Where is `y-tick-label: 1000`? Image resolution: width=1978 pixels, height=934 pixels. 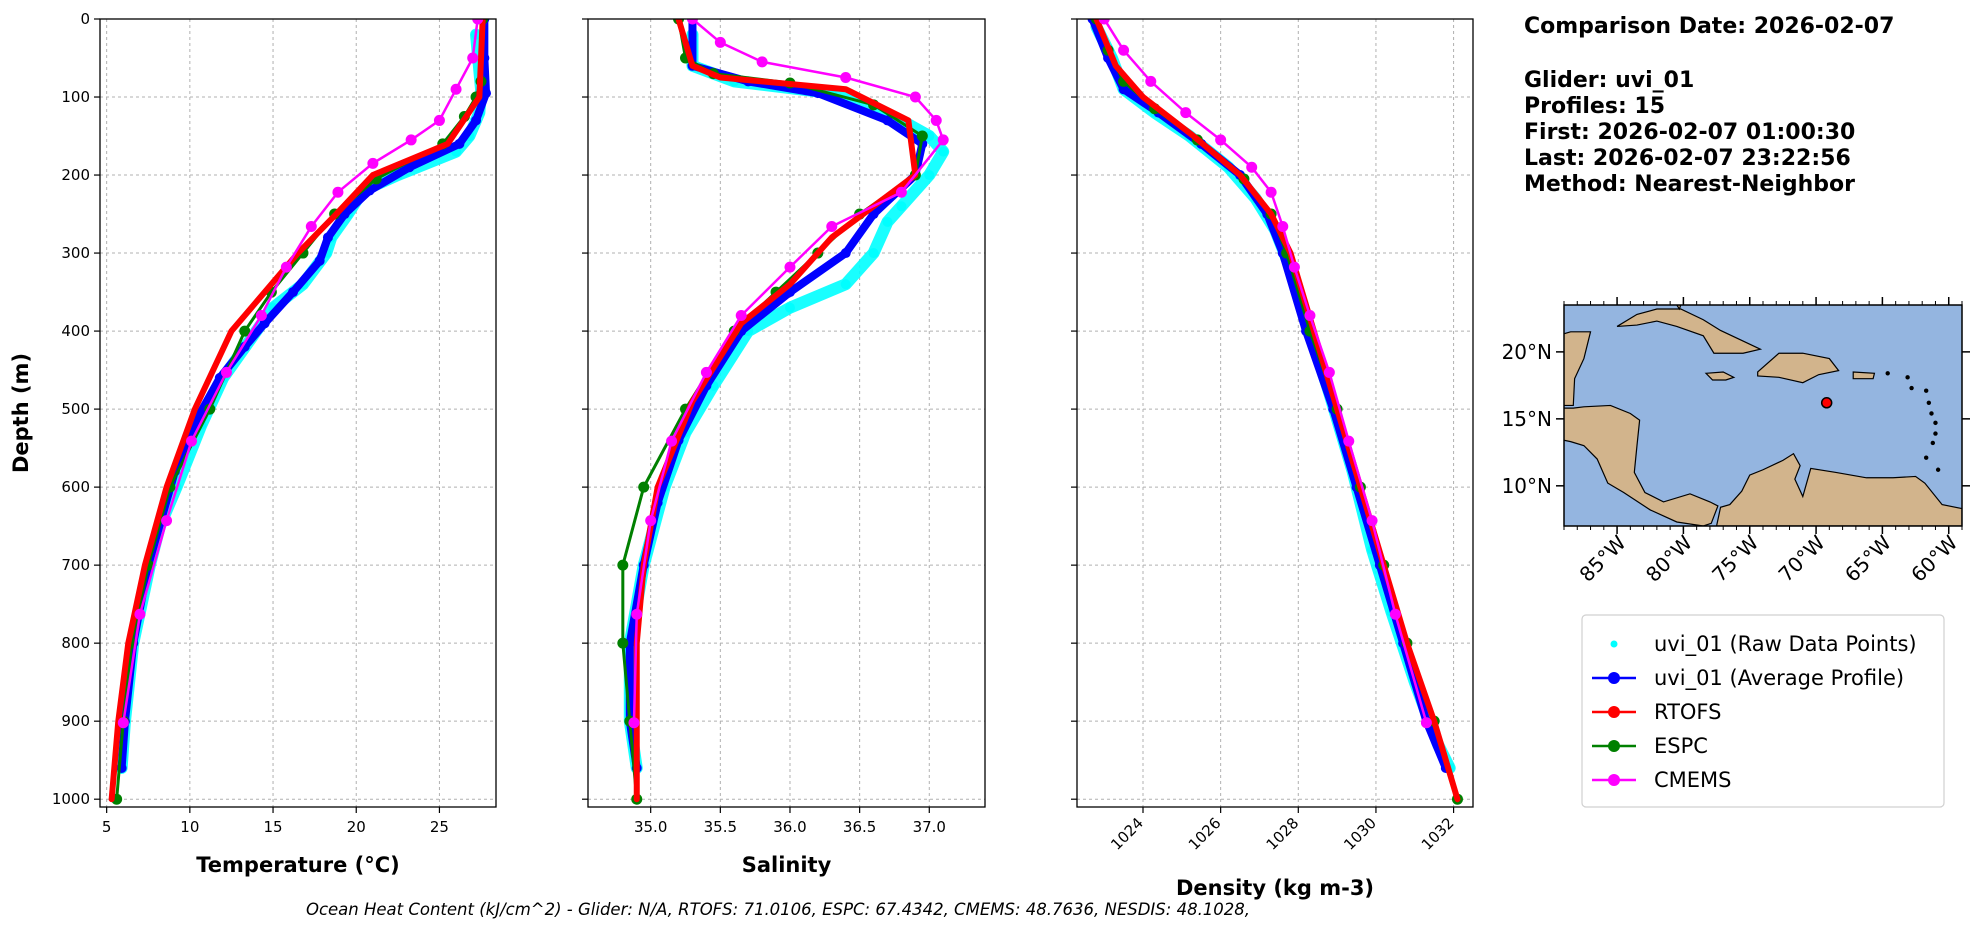 y-tick-label: 1000 is located at coordinates (71, 799).